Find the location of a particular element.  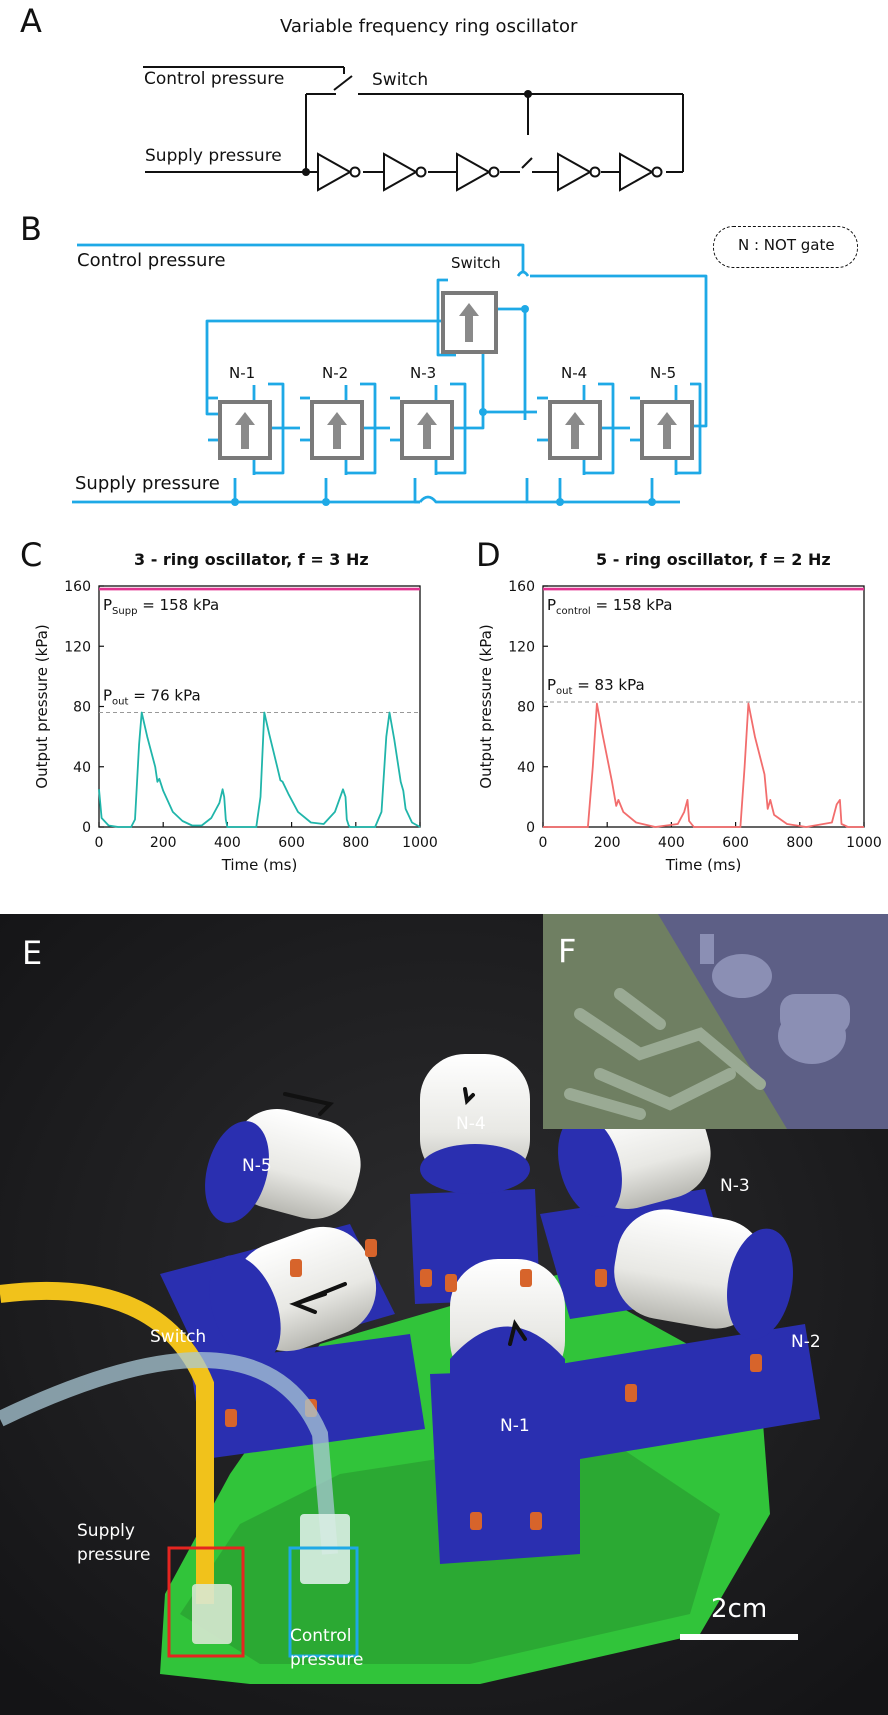

photo-label-control-line1: Control is located at coordinates (321, 1636).